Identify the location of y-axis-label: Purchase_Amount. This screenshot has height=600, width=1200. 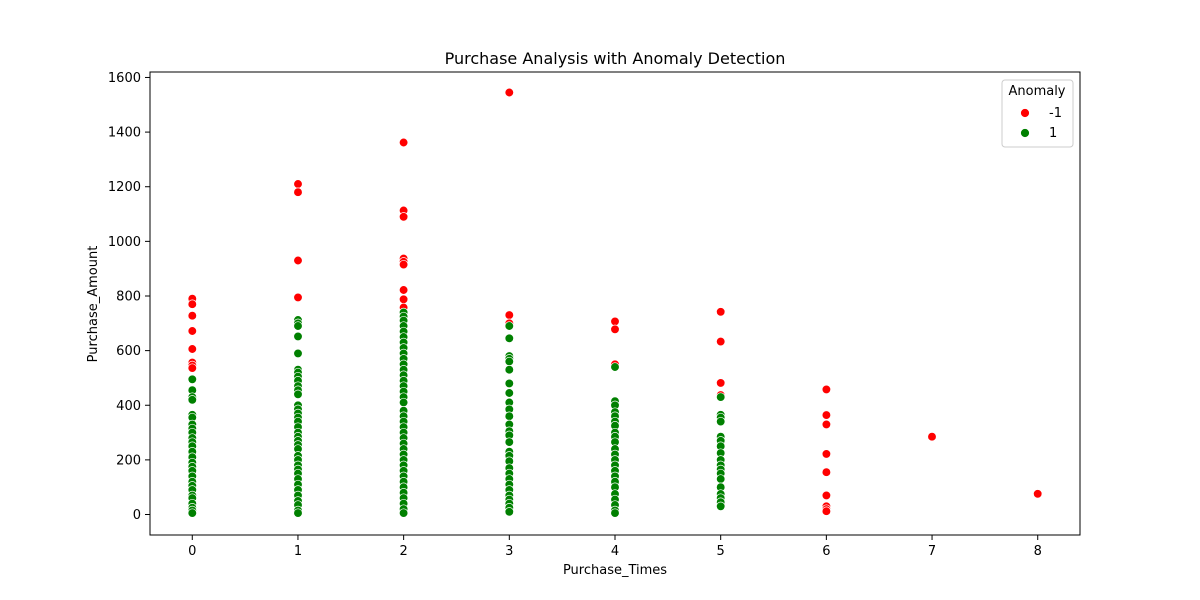
(93, 304).